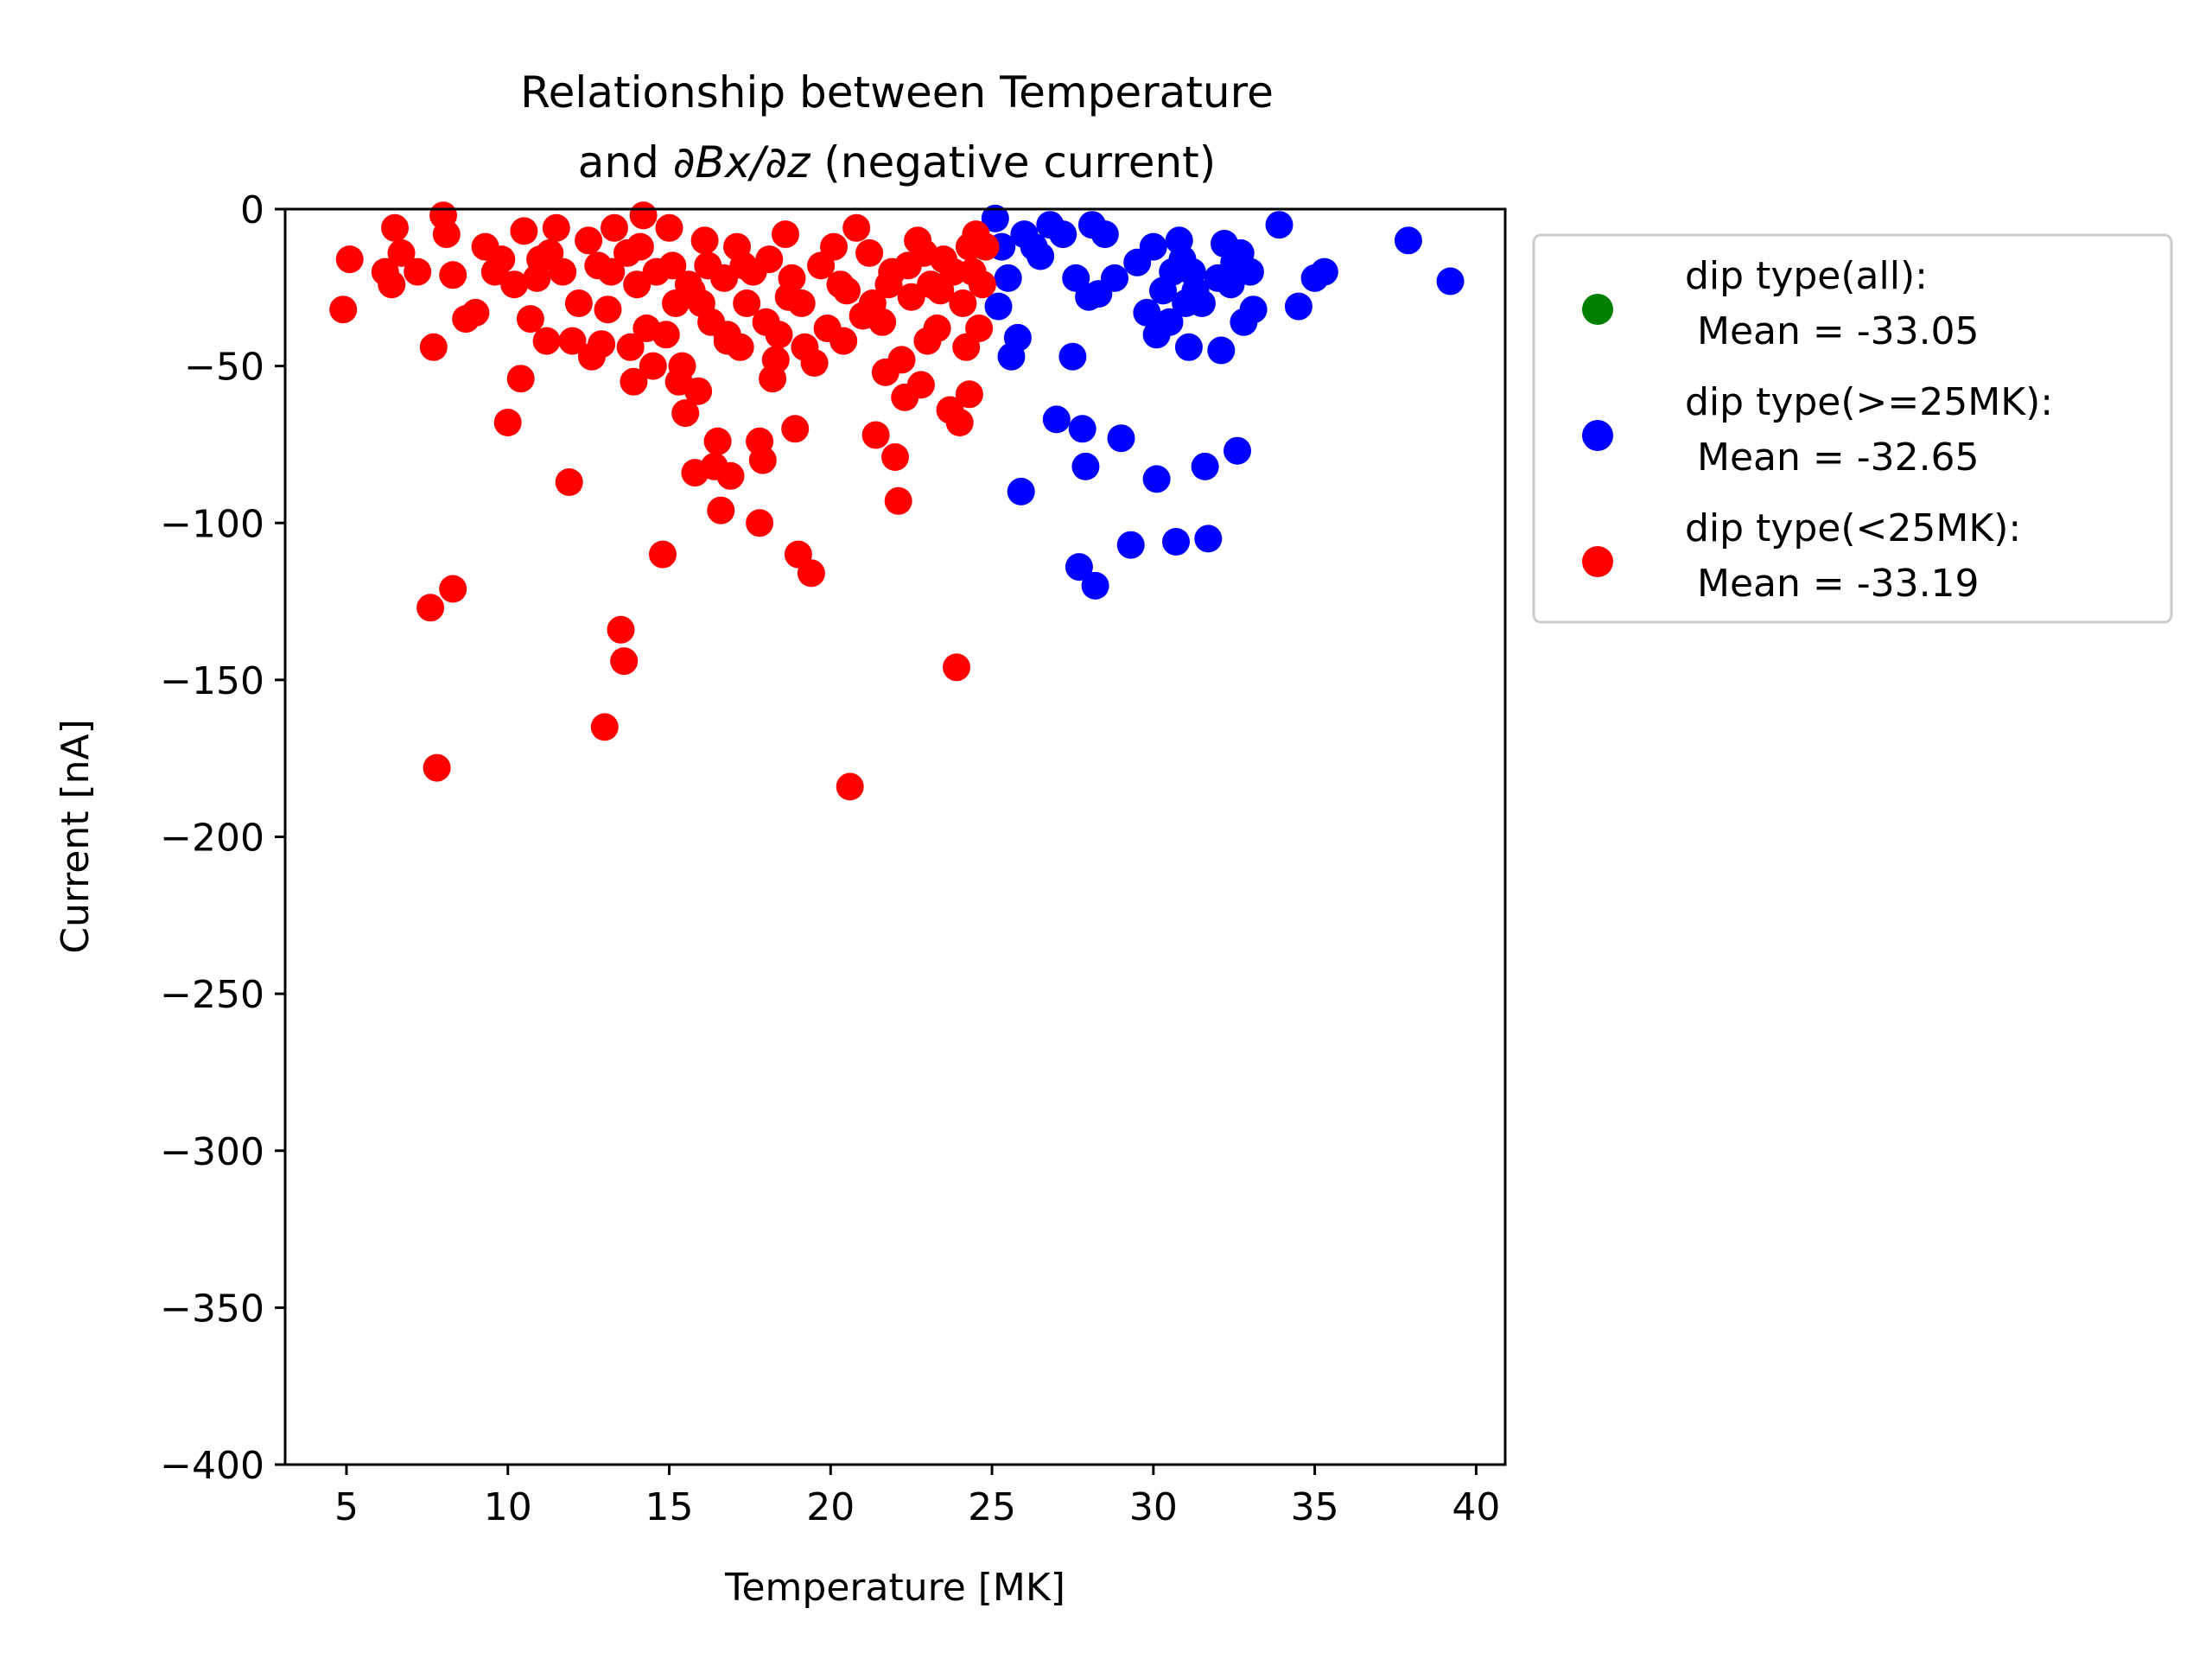 This screenshot has width=2212, height=1659. What do you see at coordinates (1597, 309) in the screenshot?
I see `legend-marker` at bounding box center [1597, 309].